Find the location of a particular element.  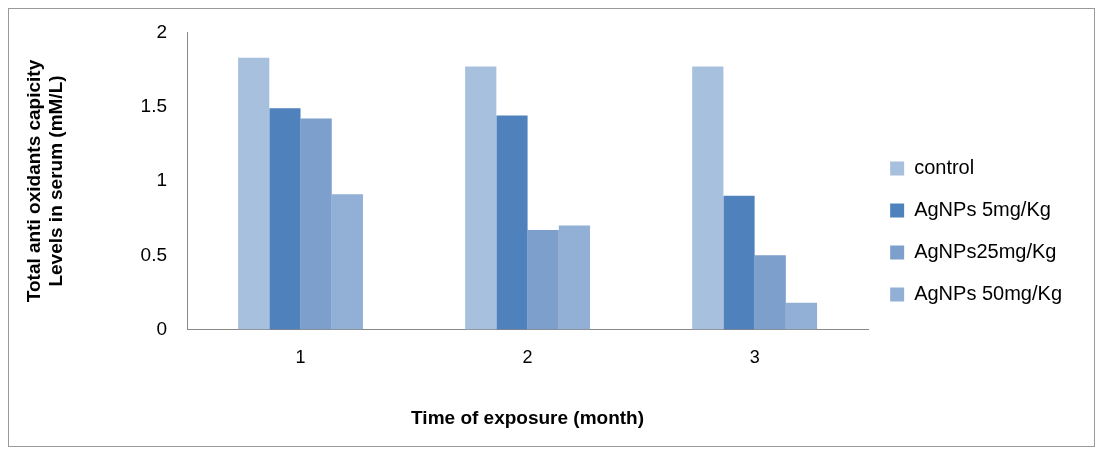

x-tick-label: 1 is located at coordinates (300, 357).